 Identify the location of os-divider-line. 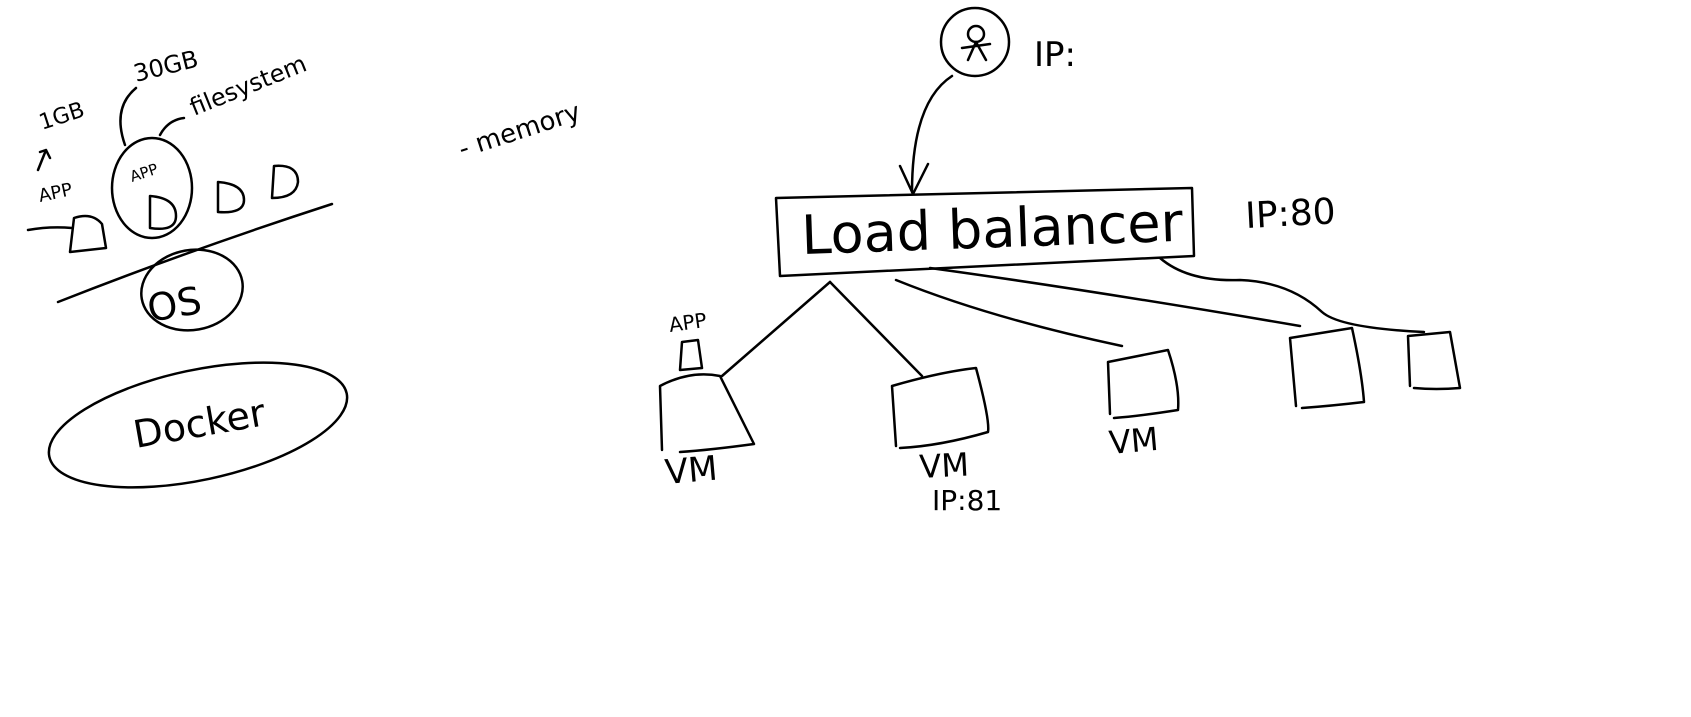
(195, 253).